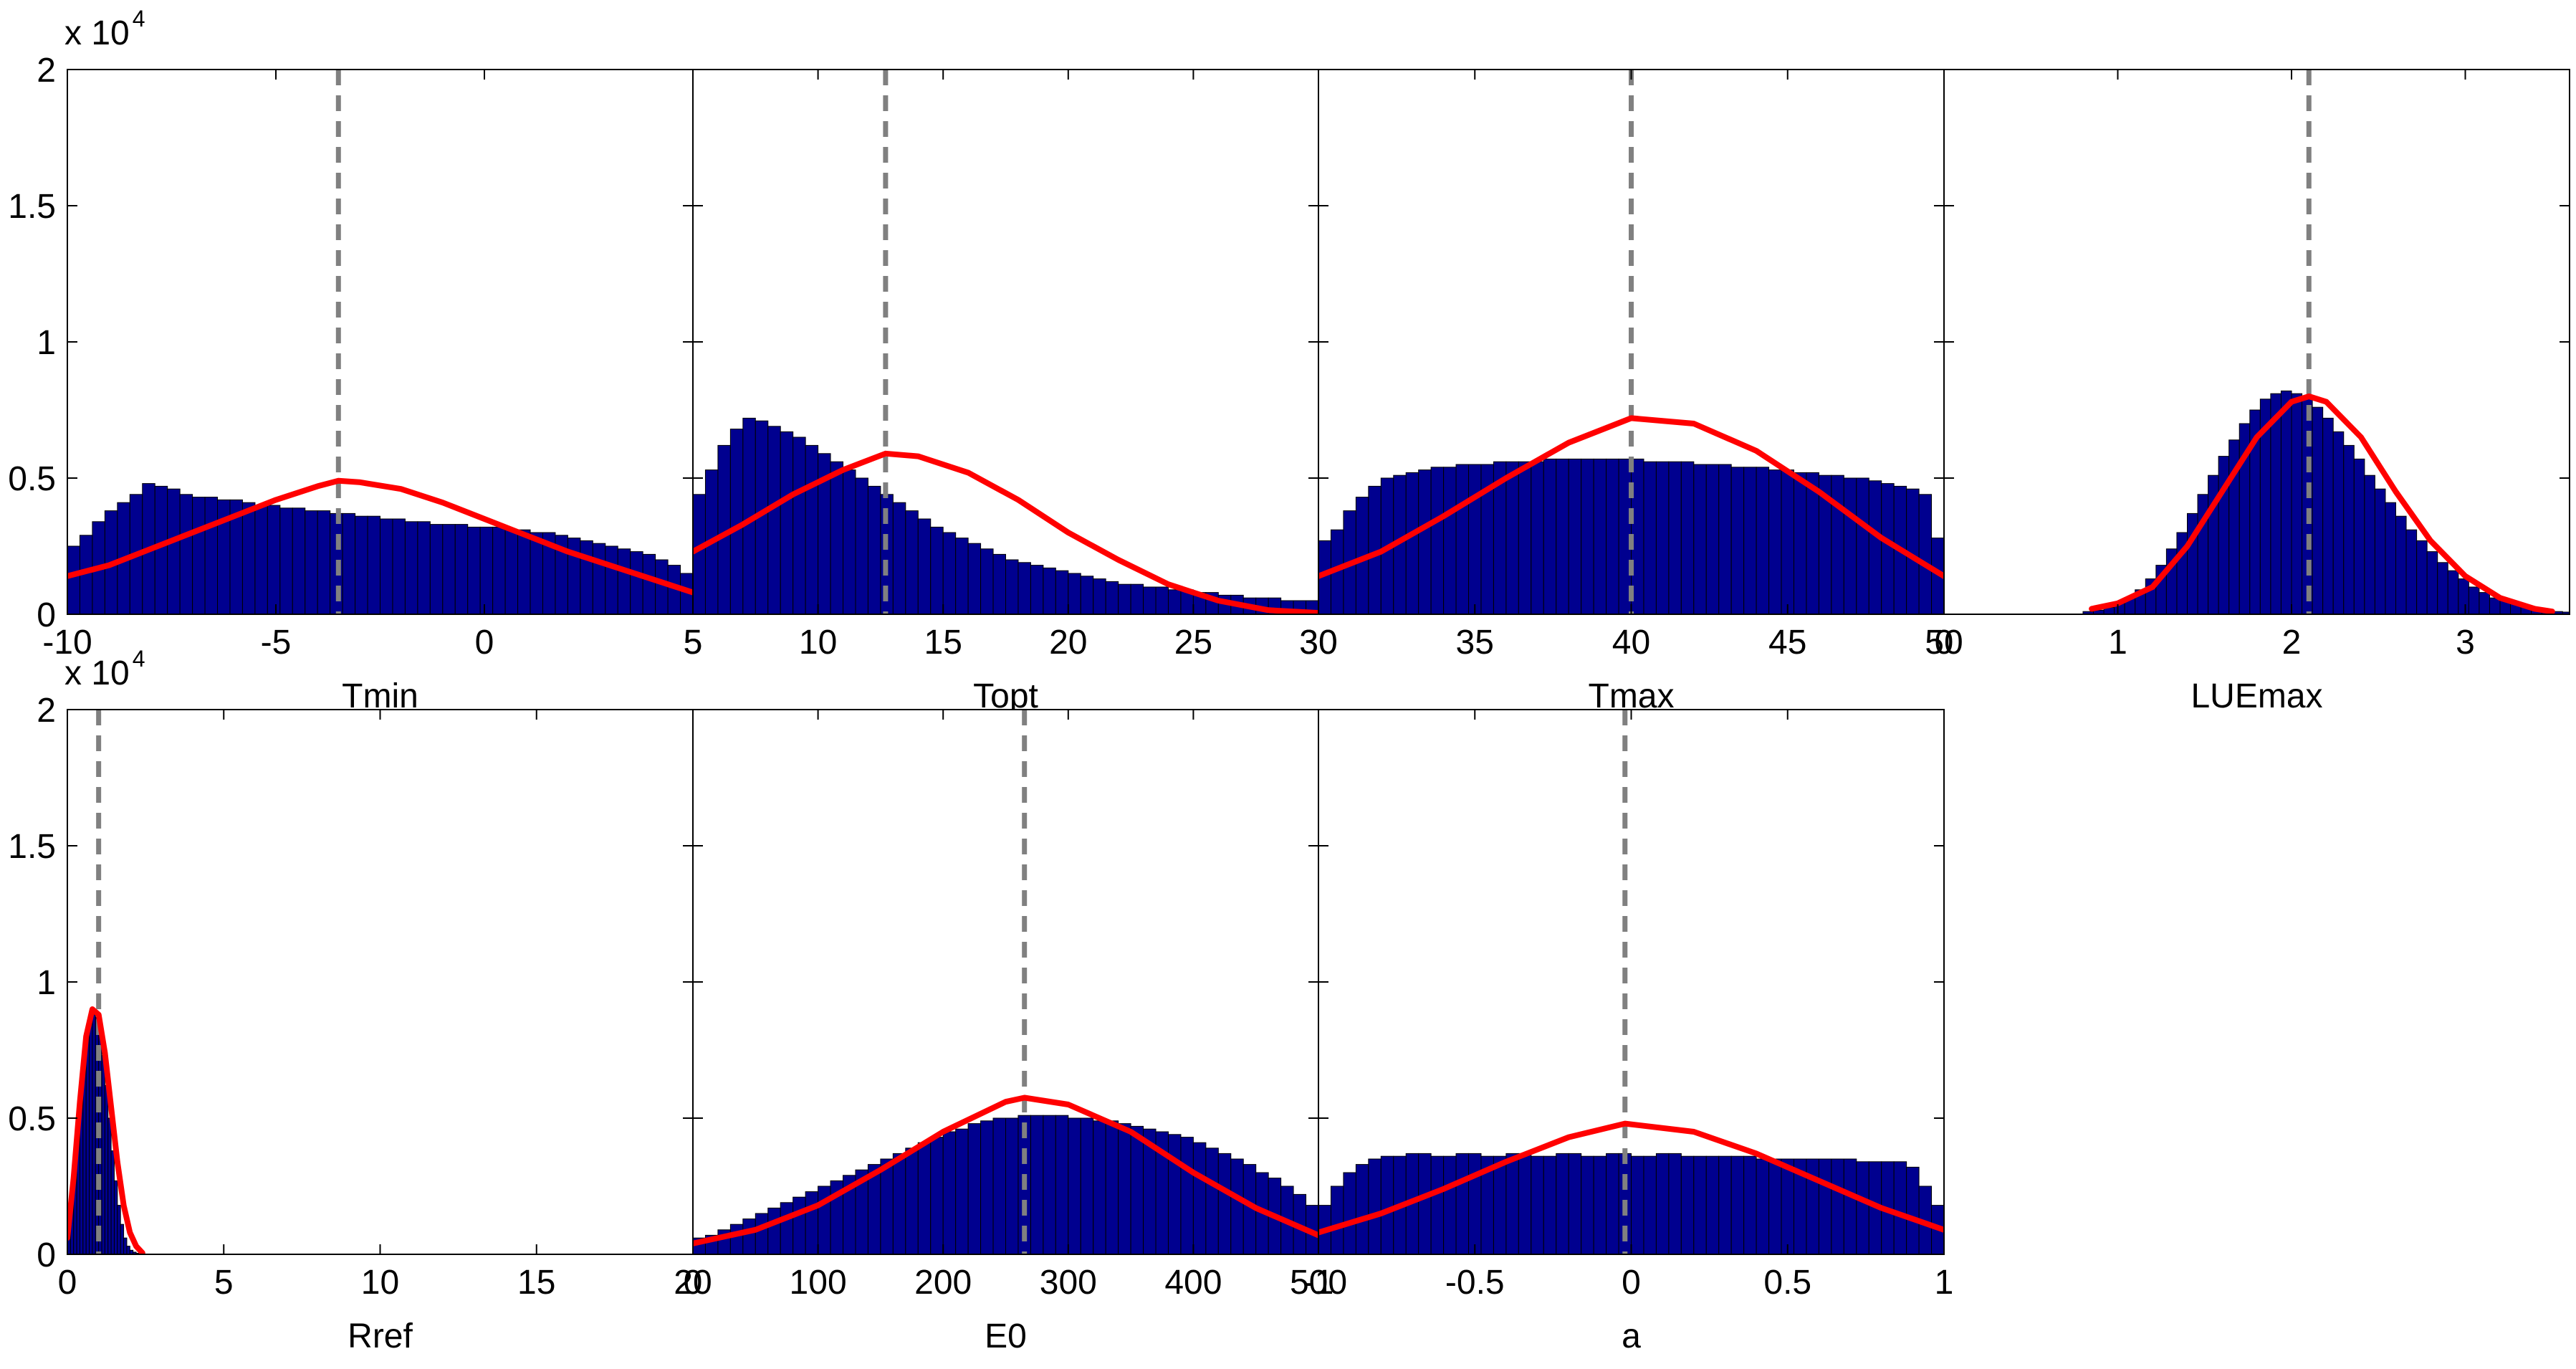  I want to click on y-exponent-label: x 10, so click(97, 33).